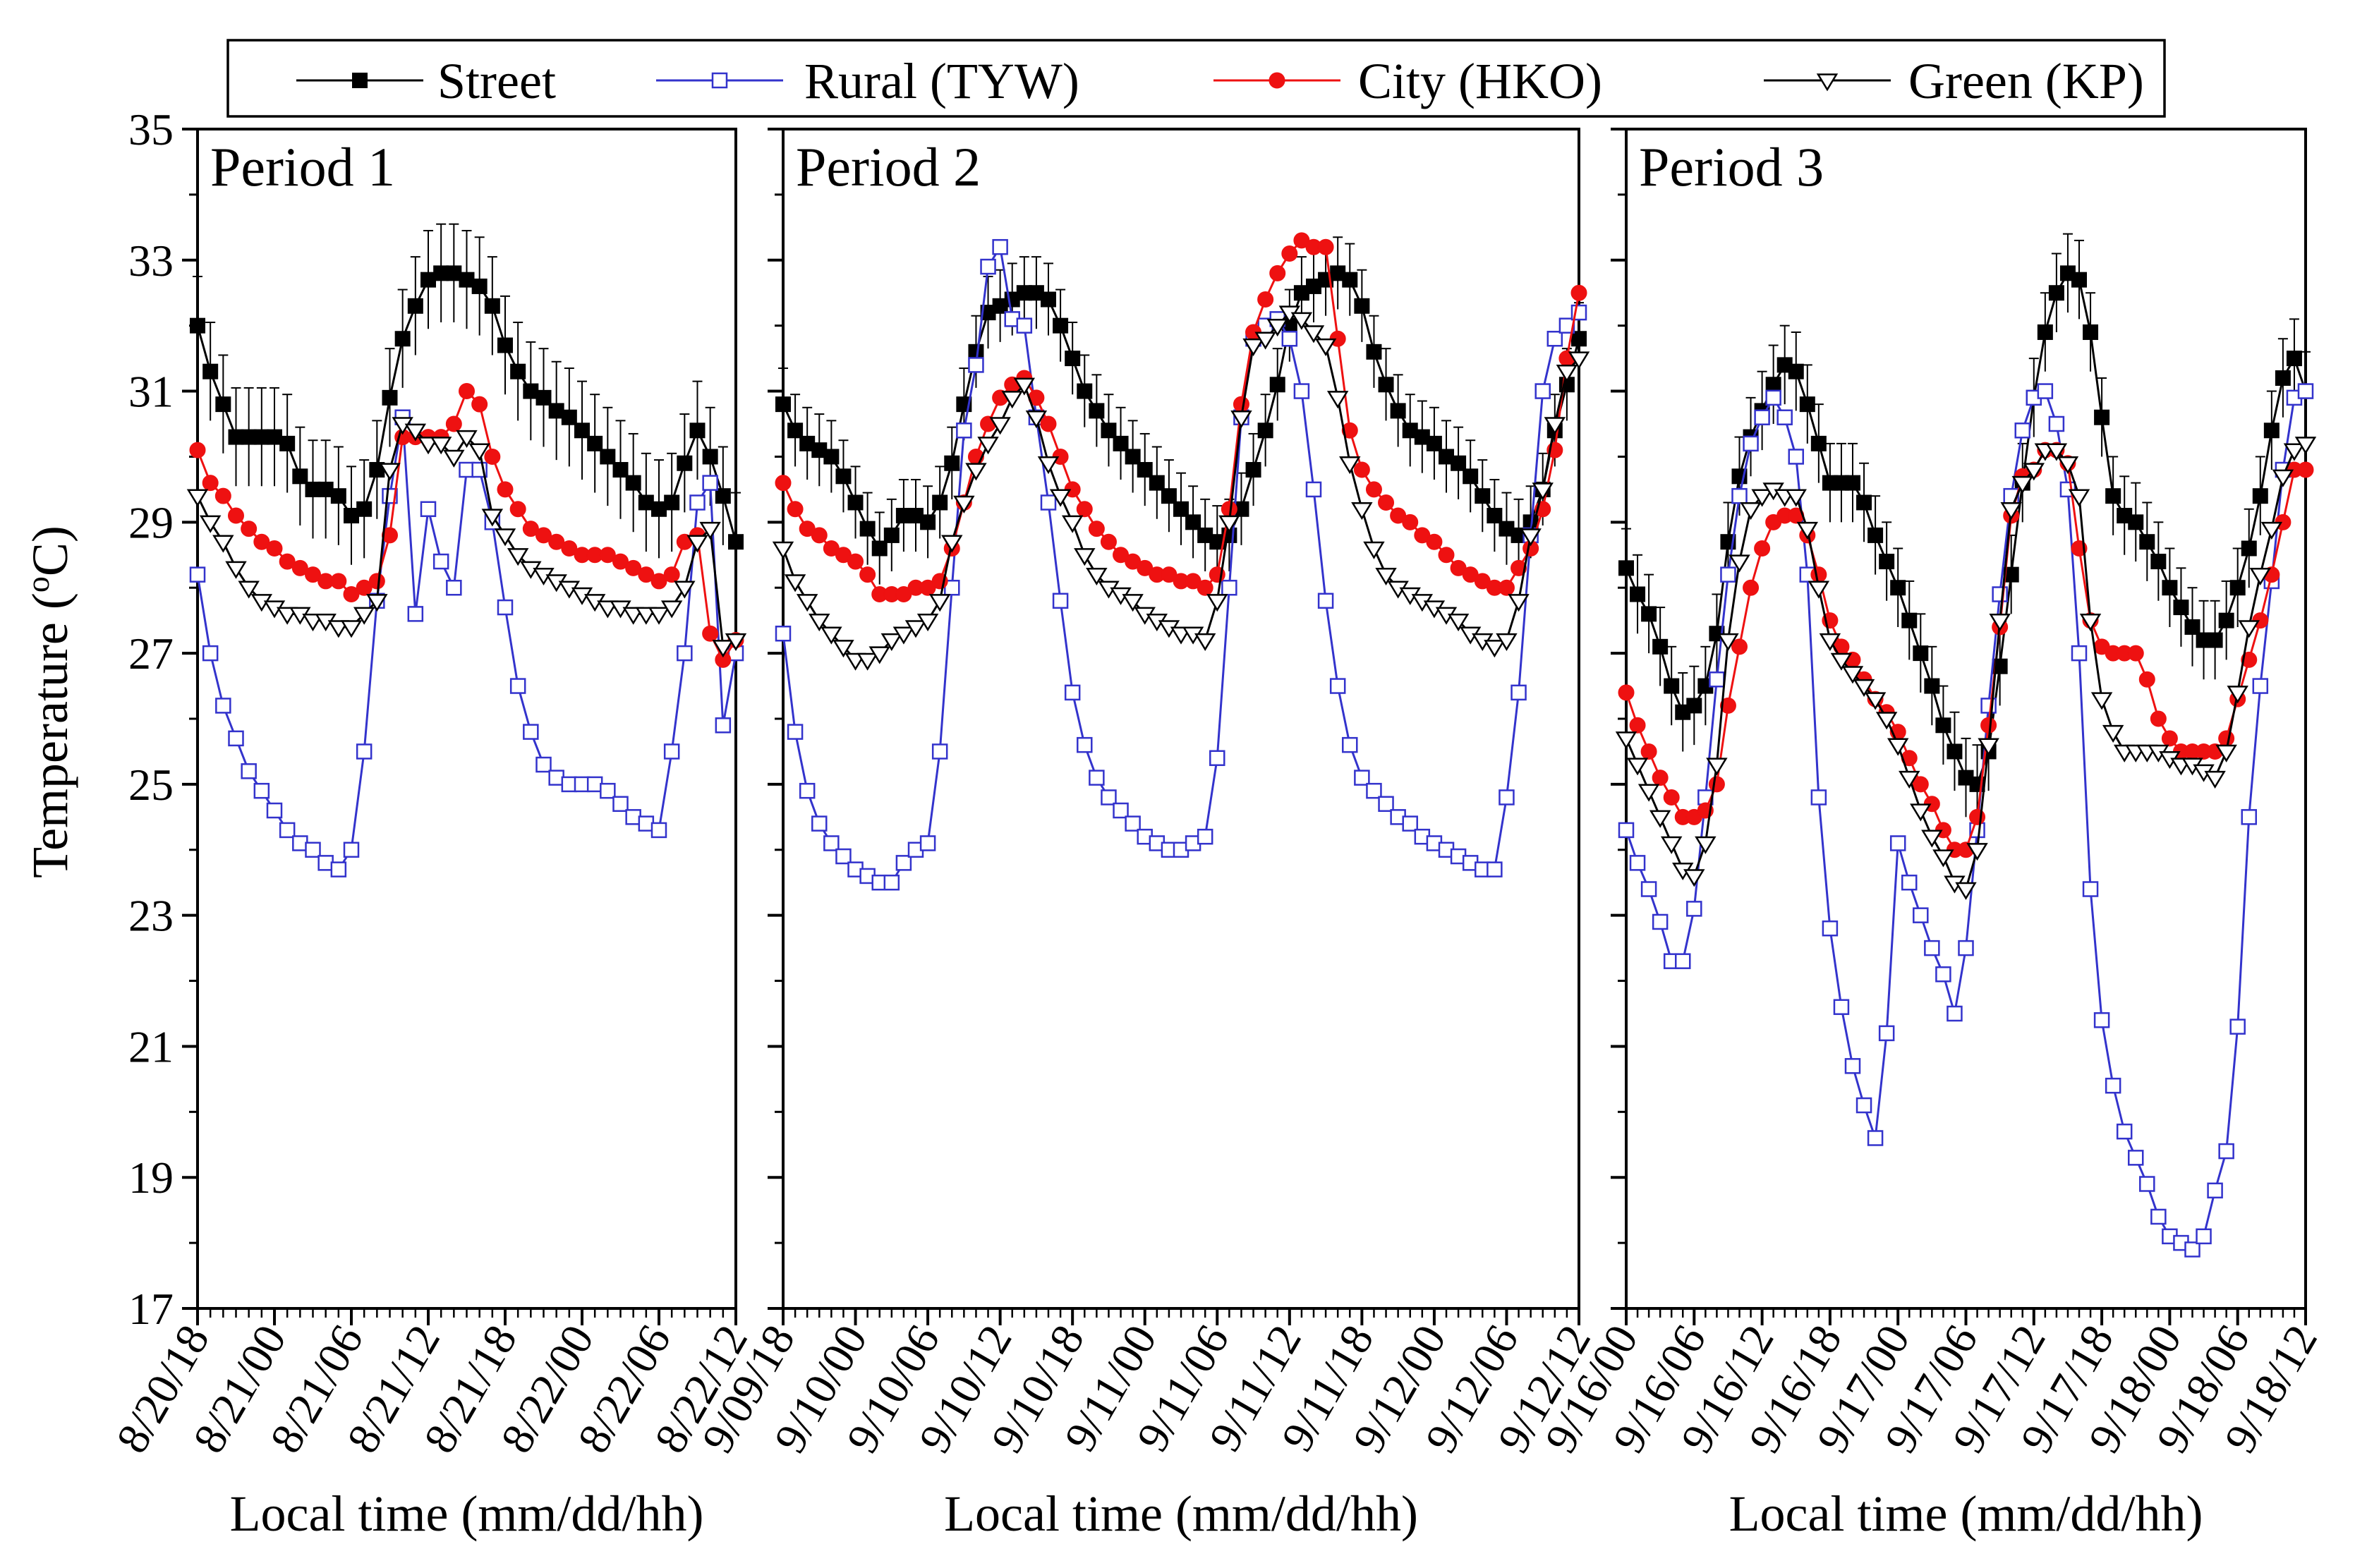 This screenshot has width=2355, height=1568. I want to click on panel-2-series-street, so click(1181, 410).